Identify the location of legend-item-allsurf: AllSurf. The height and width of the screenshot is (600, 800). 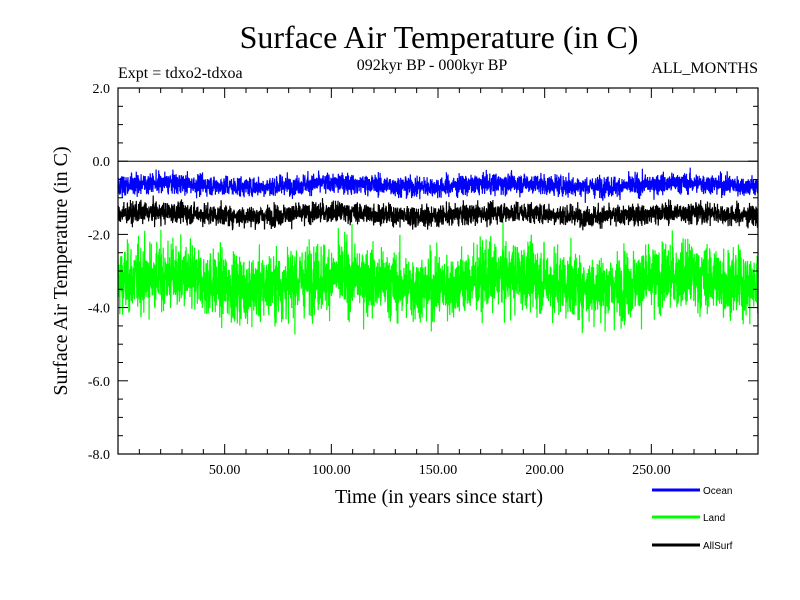
(692, 546).